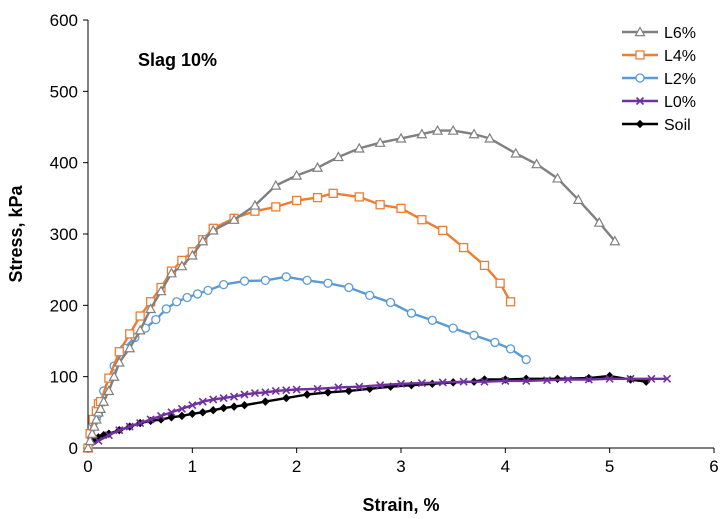 This screenshot has height=519, width=724. I want to click on y-tick-label: 0, so click(73, 448).